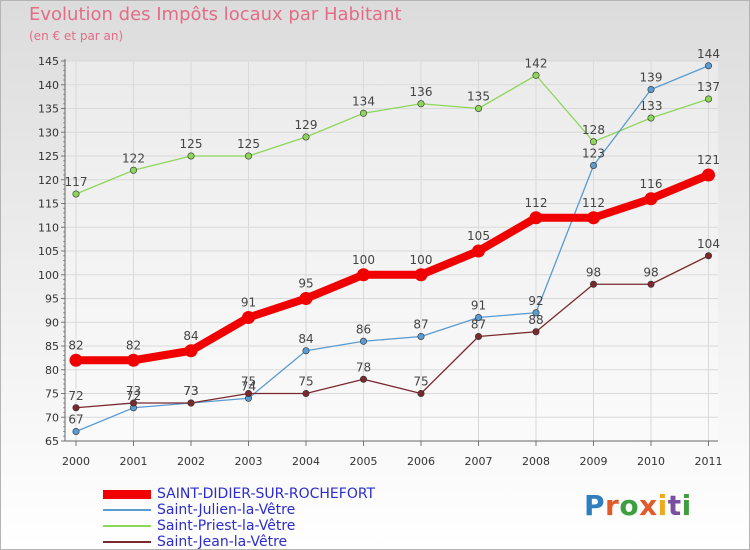 The height and width of the screenshot is (550, 750). Describe the element at coordinates (306, 461) in the screenshot. I see `x-tick-label: 2004` at that location.